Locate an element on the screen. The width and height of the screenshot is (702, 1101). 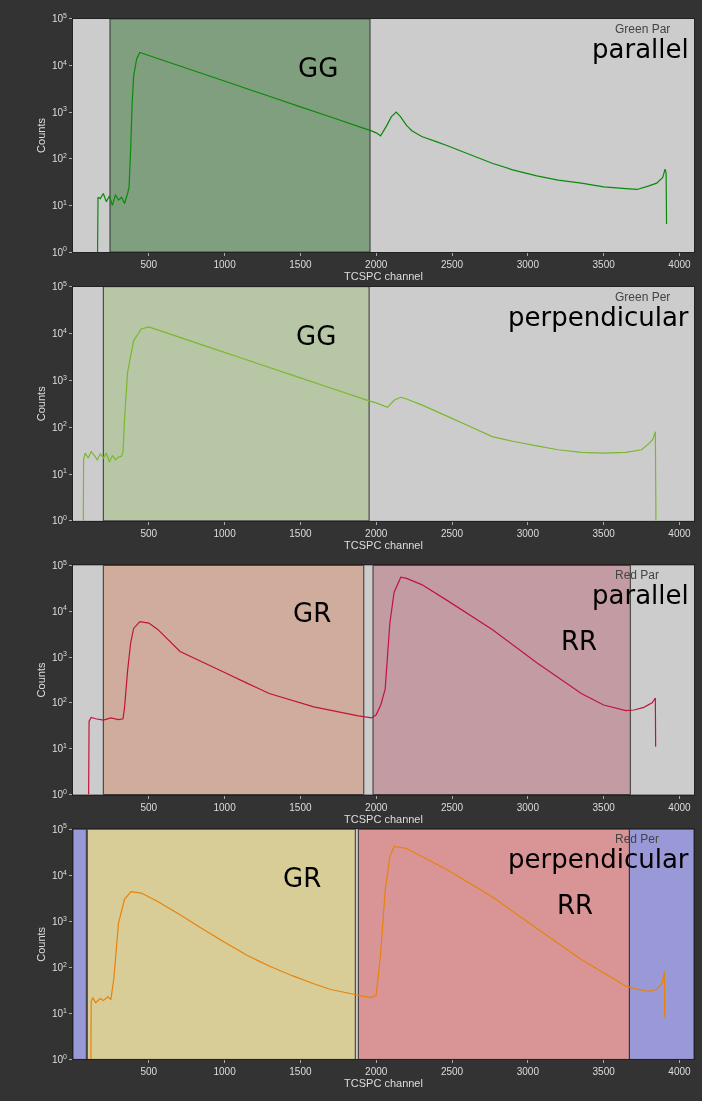
annotation: parallel is located at coordinates (640, 49).